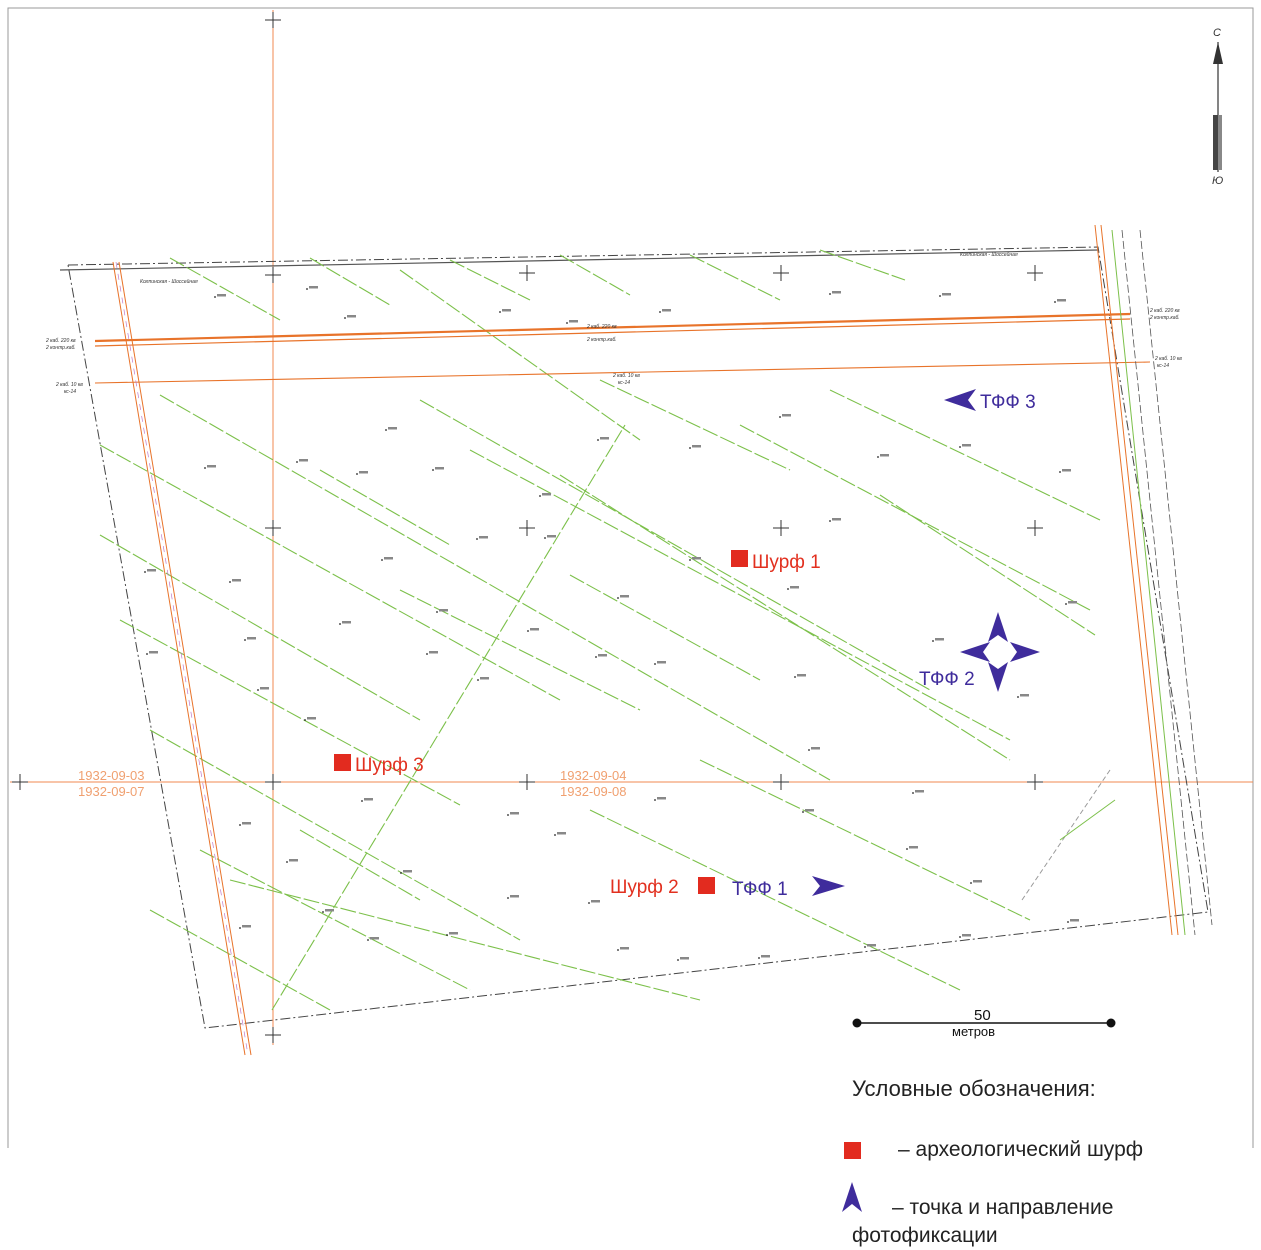  What do you see at coordinates (1164, 318) in the screenshot?
I see `control-cable-label-right: 2 контр.каб.` at bounding box center [1164, 318].